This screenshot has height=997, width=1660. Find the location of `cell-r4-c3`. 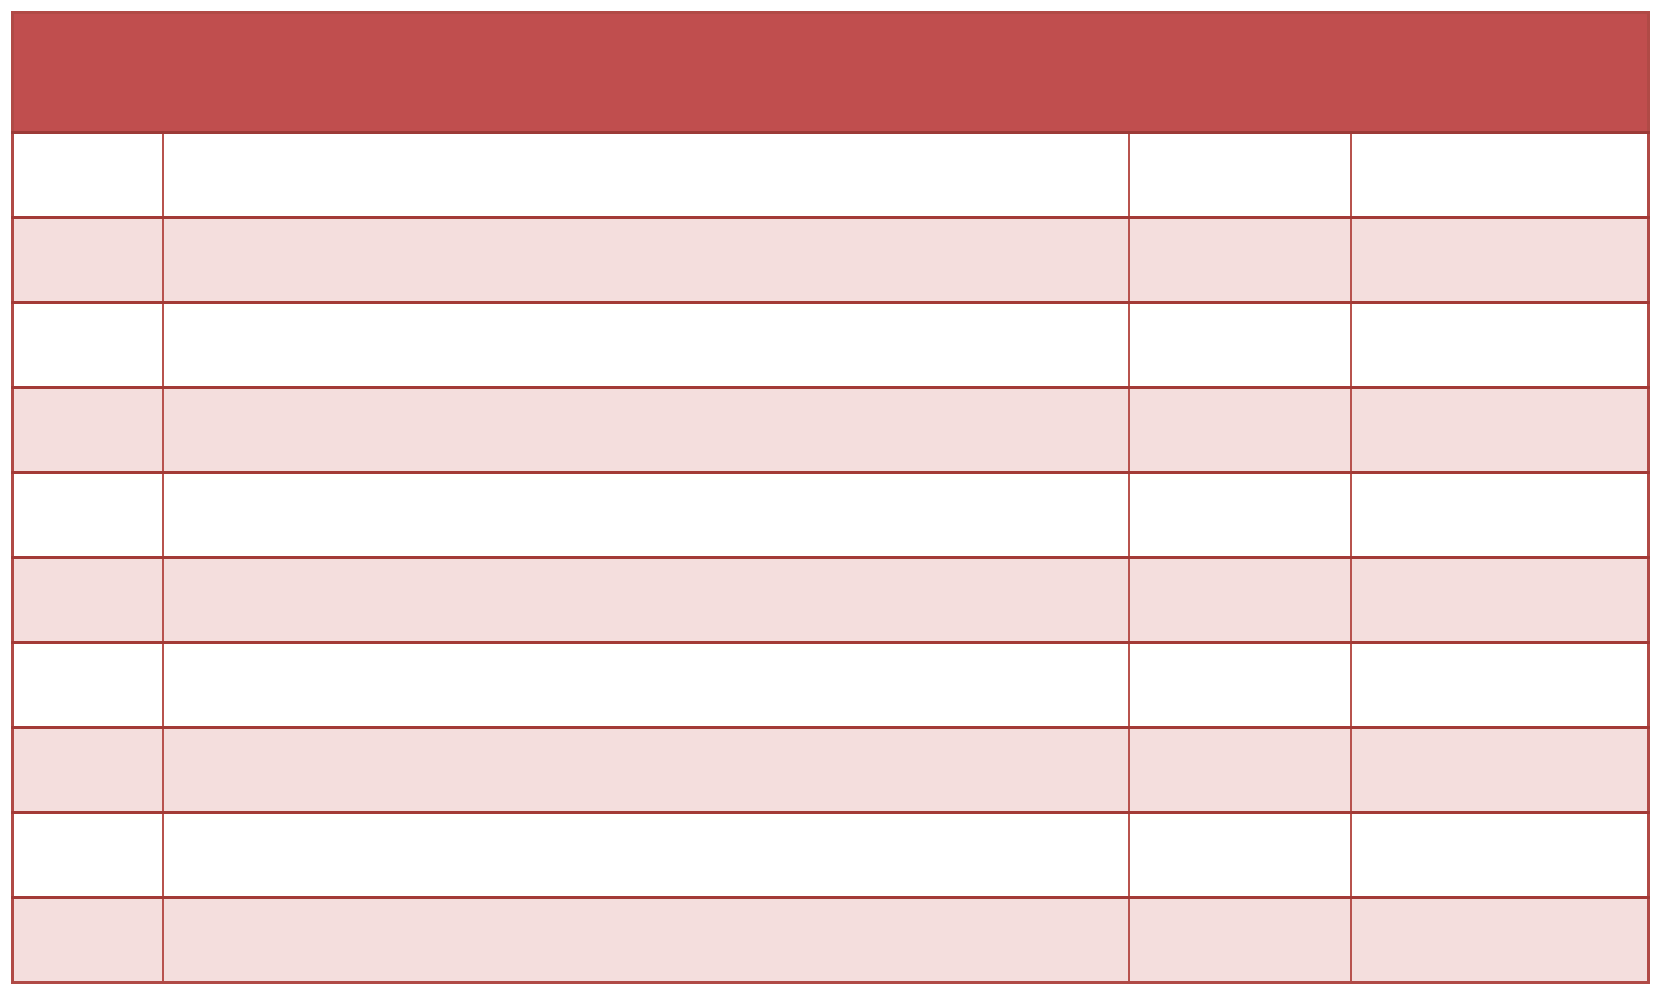

cell-r4-c3 is located at coordinates (1240, 430).